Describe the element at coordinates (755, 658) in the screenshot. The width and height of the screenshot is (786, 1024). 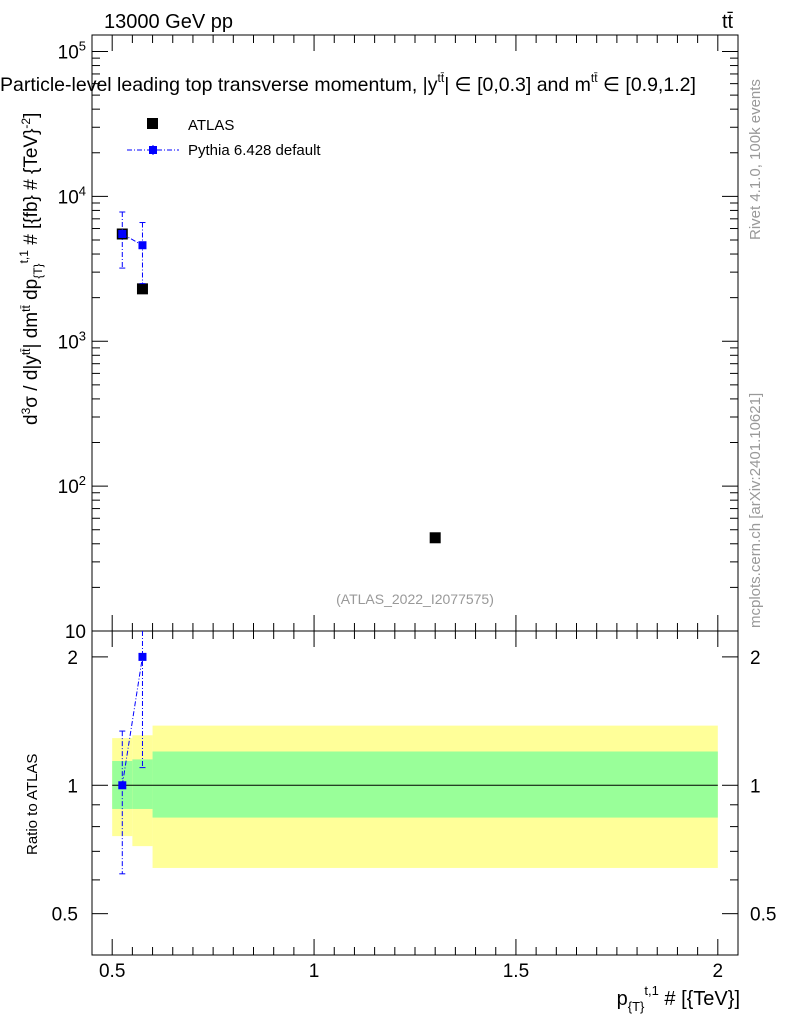
I see `ratio-y-tick-label-right: 2` at that location.